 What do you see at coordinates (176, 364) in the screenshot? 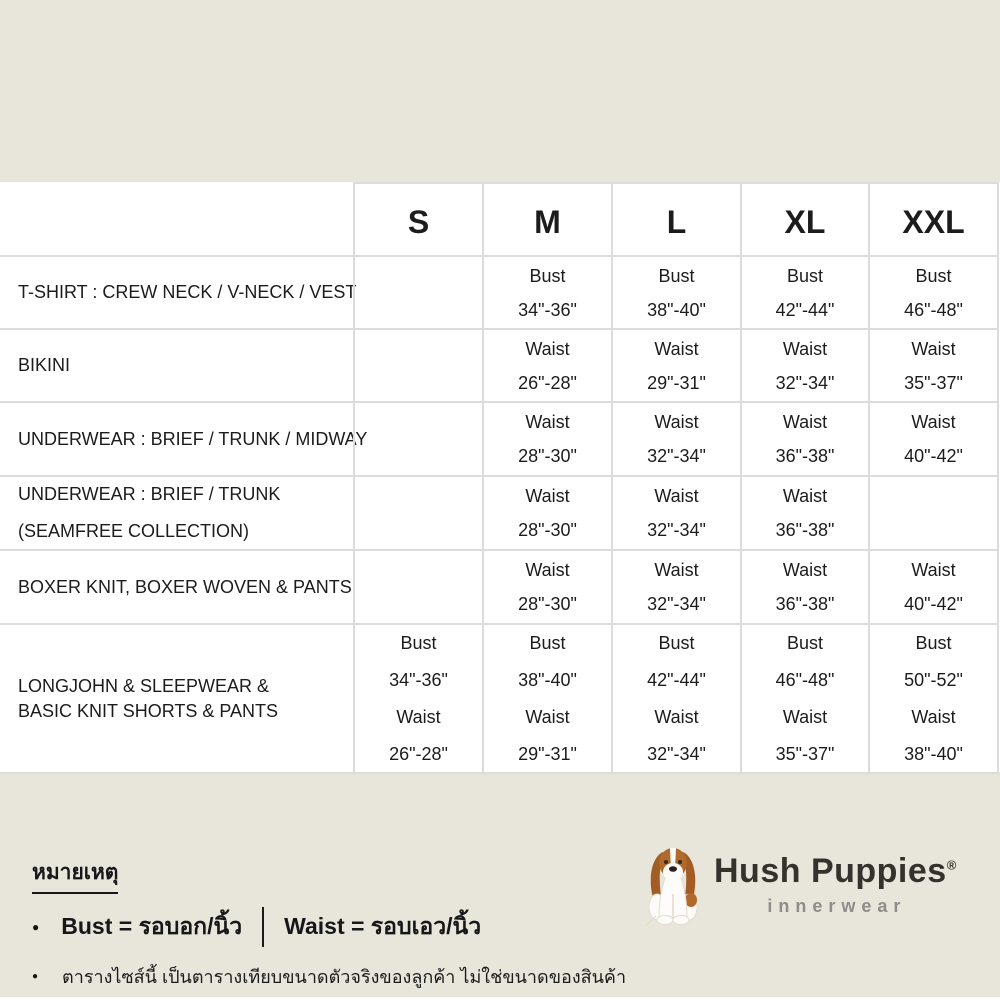
I see `row-label: BIKINI` at bounding box center [176, 364].